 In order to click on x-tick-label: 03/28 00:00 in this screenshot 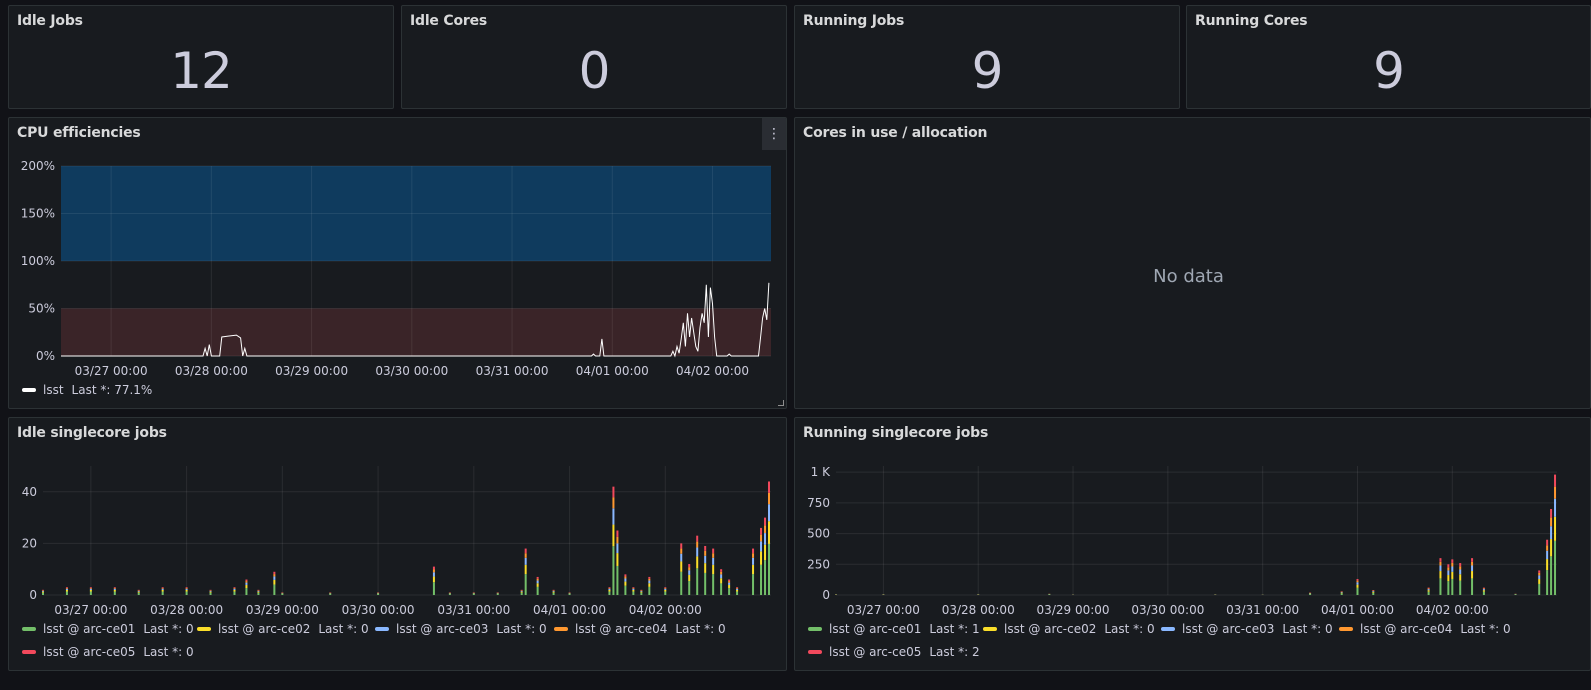, I will do `click(978, 610)`.